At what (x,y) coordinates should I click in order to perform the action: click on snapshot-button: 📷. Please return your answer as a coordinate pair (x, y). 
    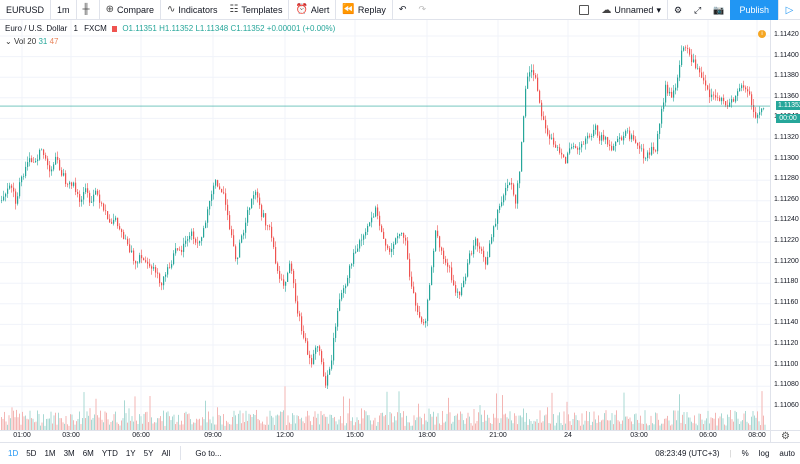
    Looking at the image, I should click on (718, 10).